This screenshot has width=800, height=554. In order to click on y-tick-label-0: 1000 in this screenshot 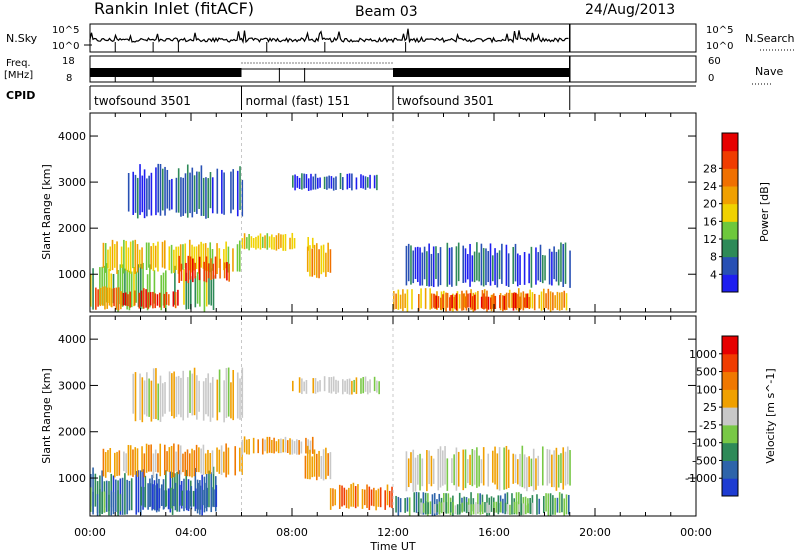, I will do `click(72, 478)`.